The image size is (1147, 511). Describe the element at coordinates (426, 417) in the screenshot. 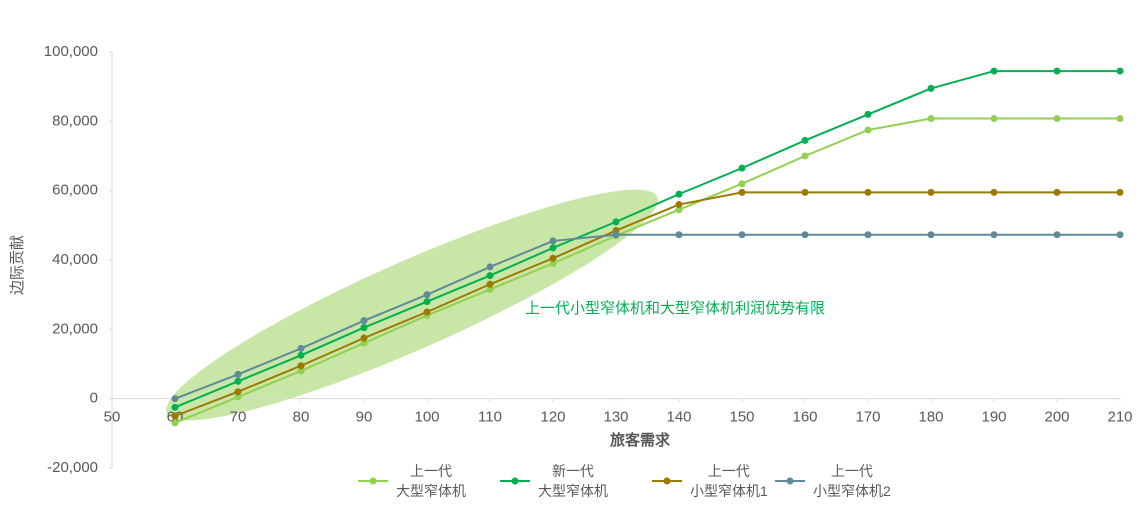

I see `x-tick-label: 100` at that location.